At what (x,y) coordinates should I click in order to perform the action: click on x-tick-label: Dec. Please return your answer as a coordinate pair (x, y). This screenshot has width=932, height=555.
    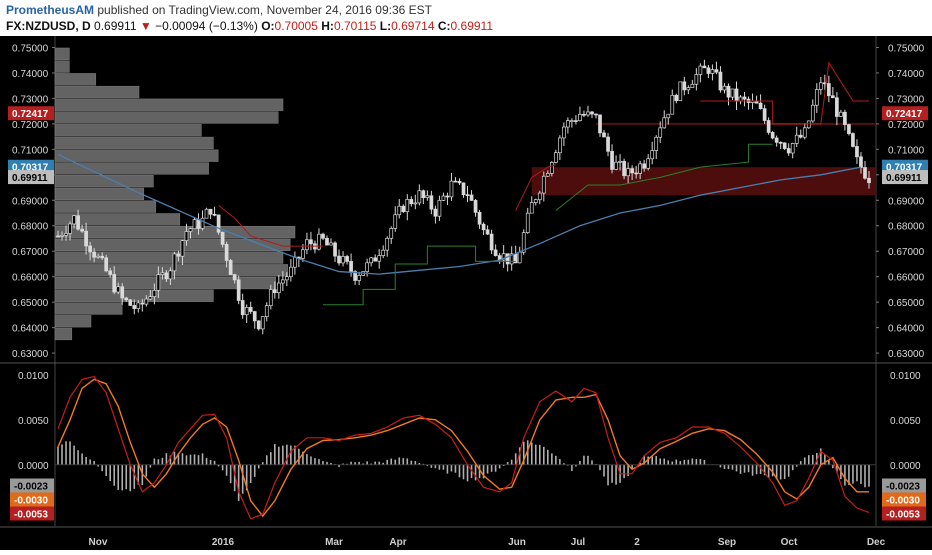
    Looking at the image, I should click on (876, 542).